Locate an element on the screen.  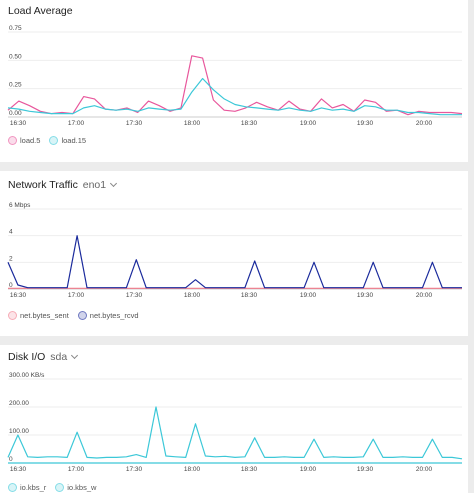
chart-legend: io.kbs_r io.kbs_w is located at coordinates (52, 487).